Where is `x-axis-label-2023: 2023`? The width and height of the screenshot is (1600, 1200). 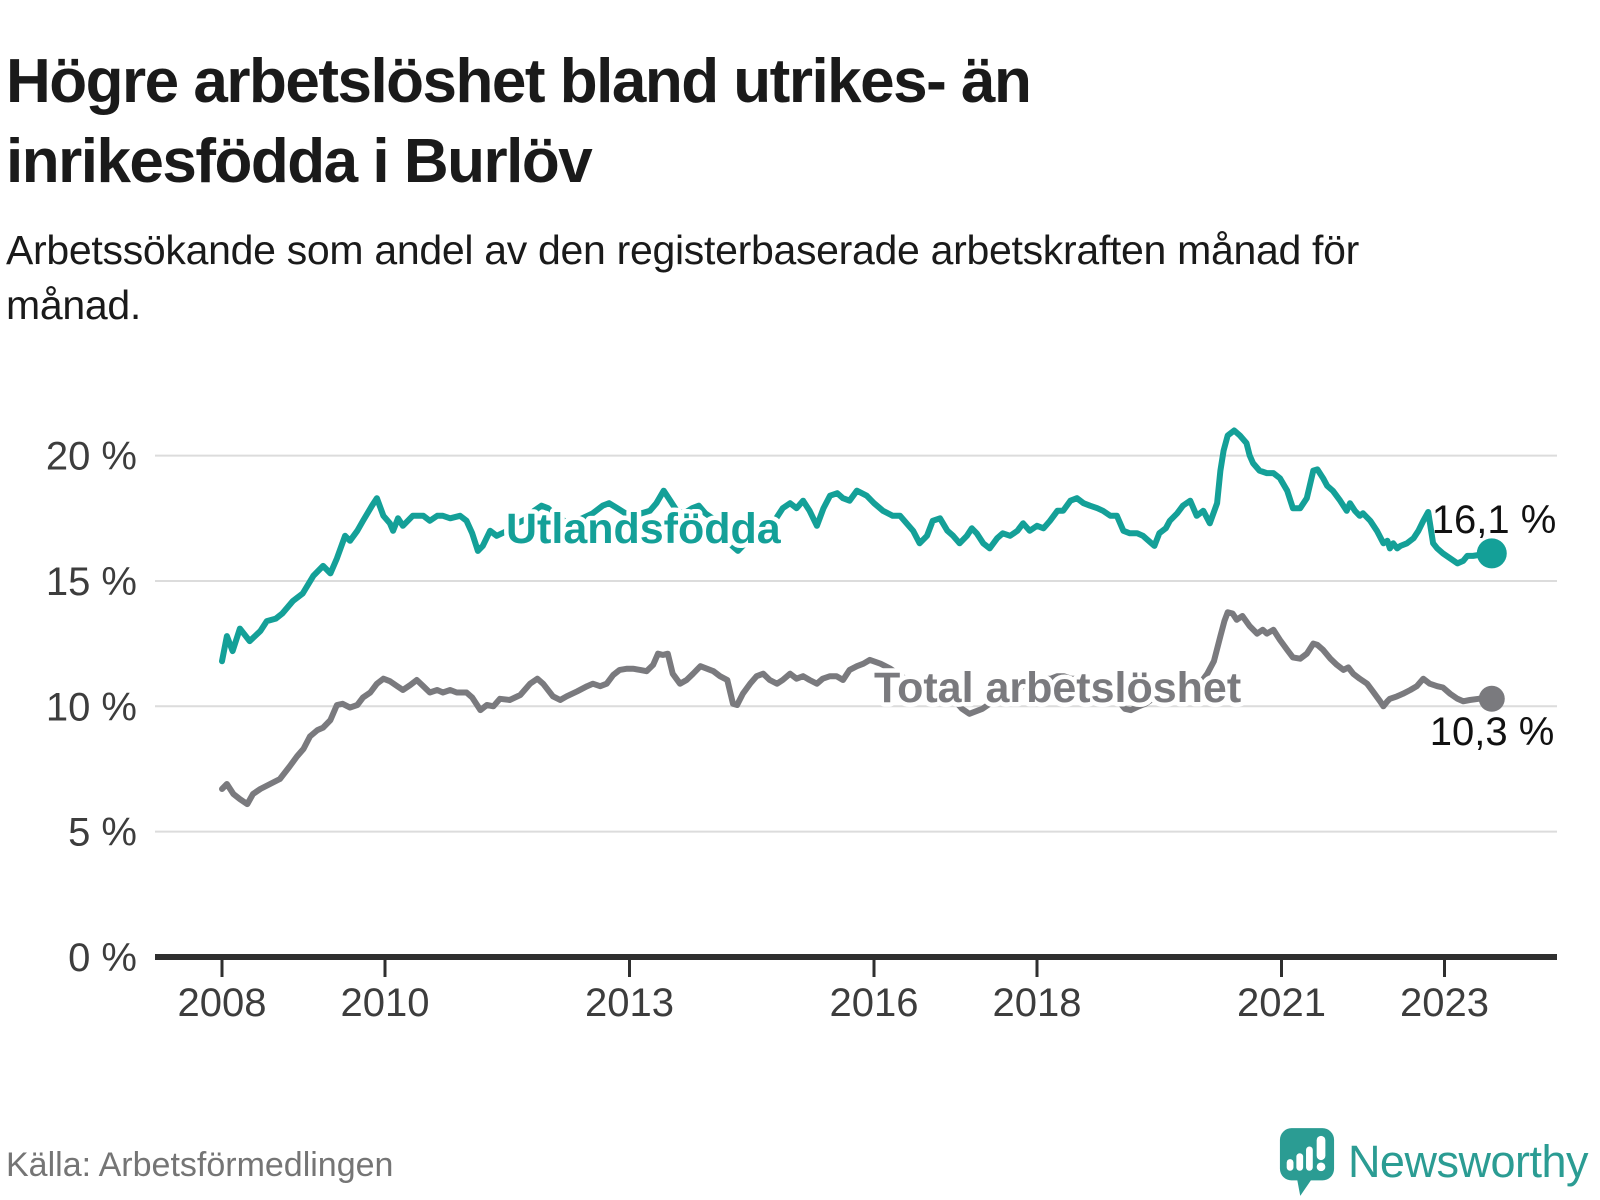
x-axis-label-2023: 2023 is located at coordinates (1444, 1003).